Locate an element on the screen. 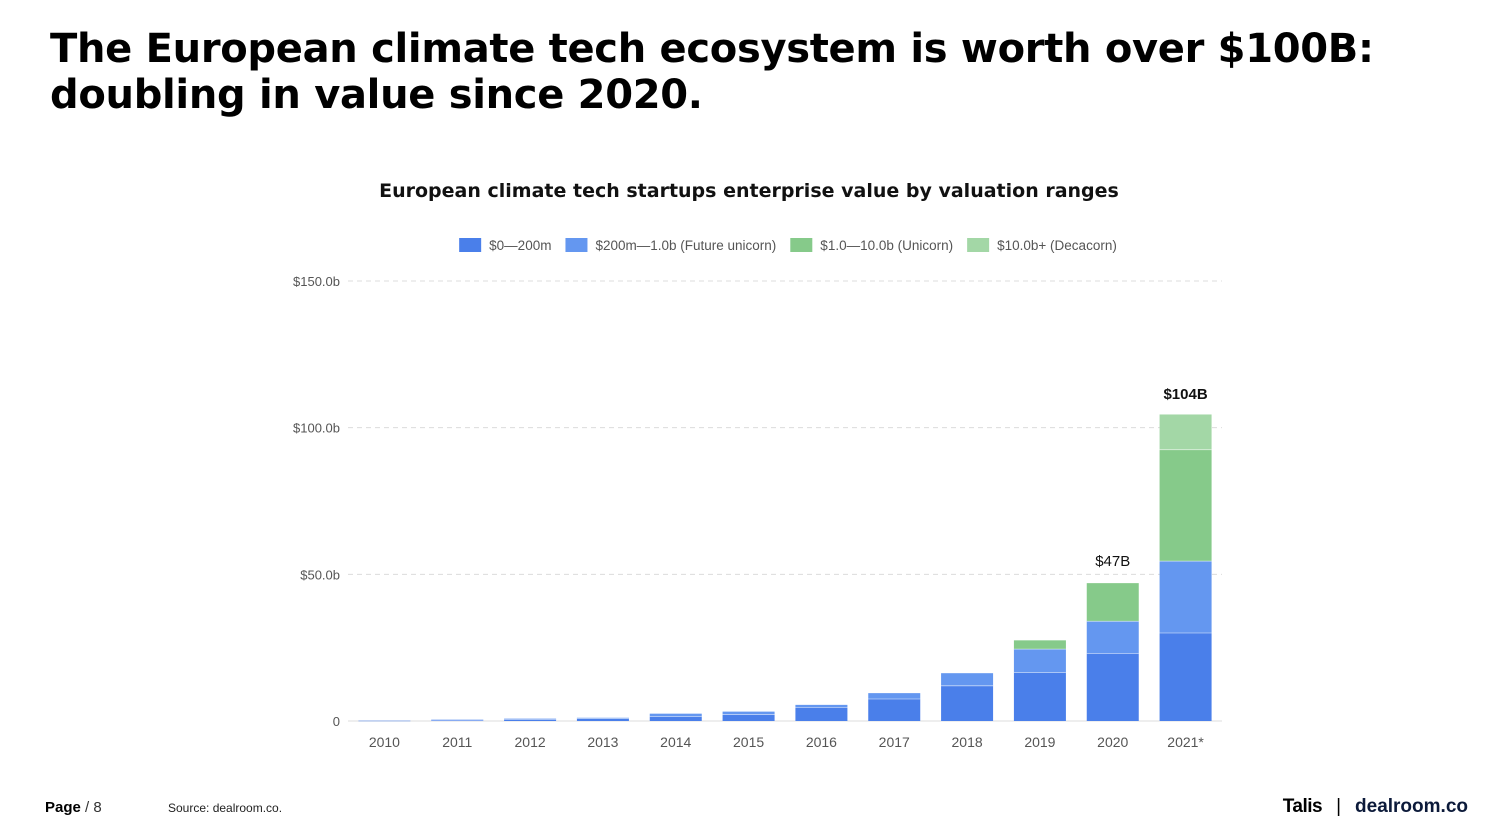 The width and height of the screenshot is (1488, 829). source-note: Source: dealroom.co. is located at coordinates (225, 808).